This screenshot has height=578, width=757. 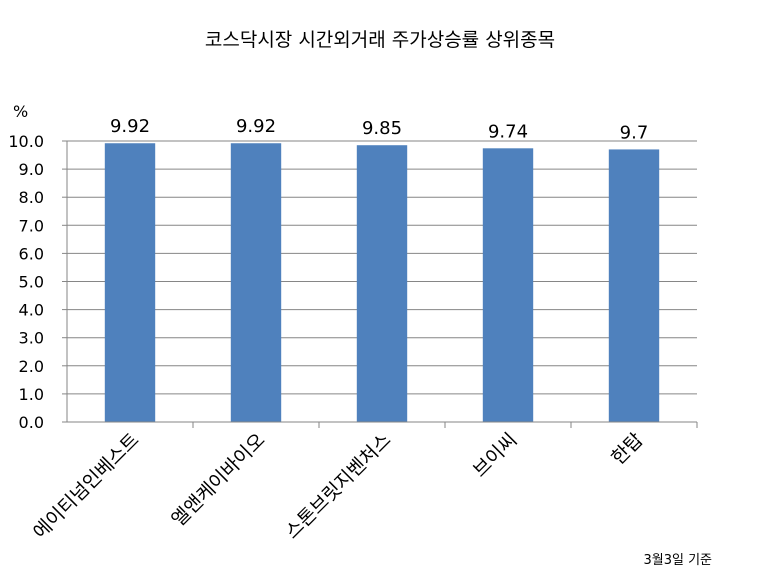 What do you see at coordinates (31, 422) in the screenshot?
I see `y-tick-label: 0.0` at bounding box center [31, 422].